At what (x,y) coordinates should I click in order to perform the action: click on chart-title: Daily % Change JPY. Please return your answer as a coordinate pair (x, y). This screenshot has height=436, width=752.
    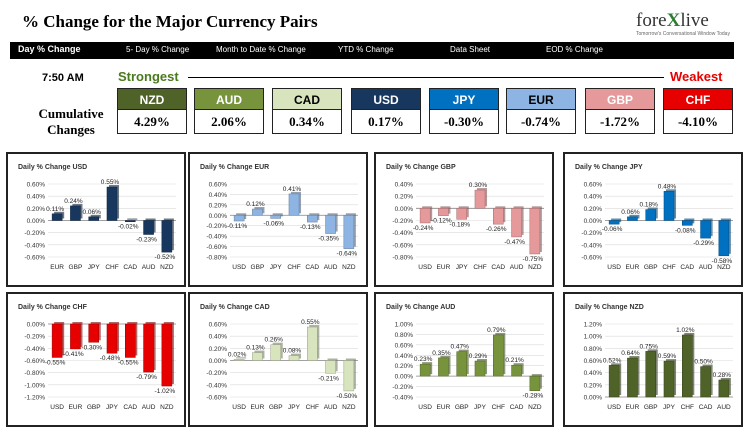
    Looking at the image, I should click on (609, 167).